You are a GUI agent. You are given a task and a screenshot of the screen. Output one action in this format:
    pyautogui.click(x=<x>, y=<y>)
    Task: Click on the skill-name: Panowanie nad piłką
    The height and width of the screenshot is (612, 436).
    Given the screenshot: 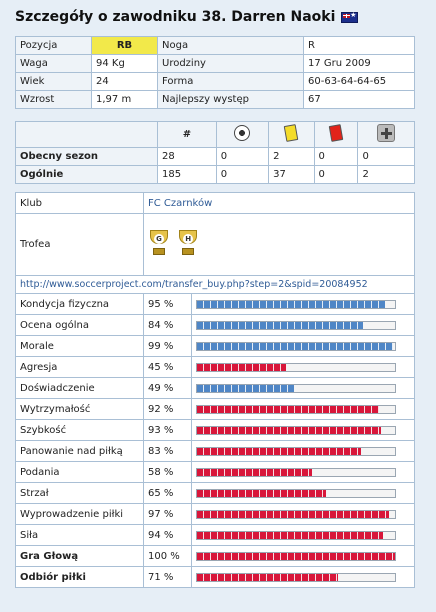 What is the action you would take?
    pyautogui.click(x=79, y=451)
    